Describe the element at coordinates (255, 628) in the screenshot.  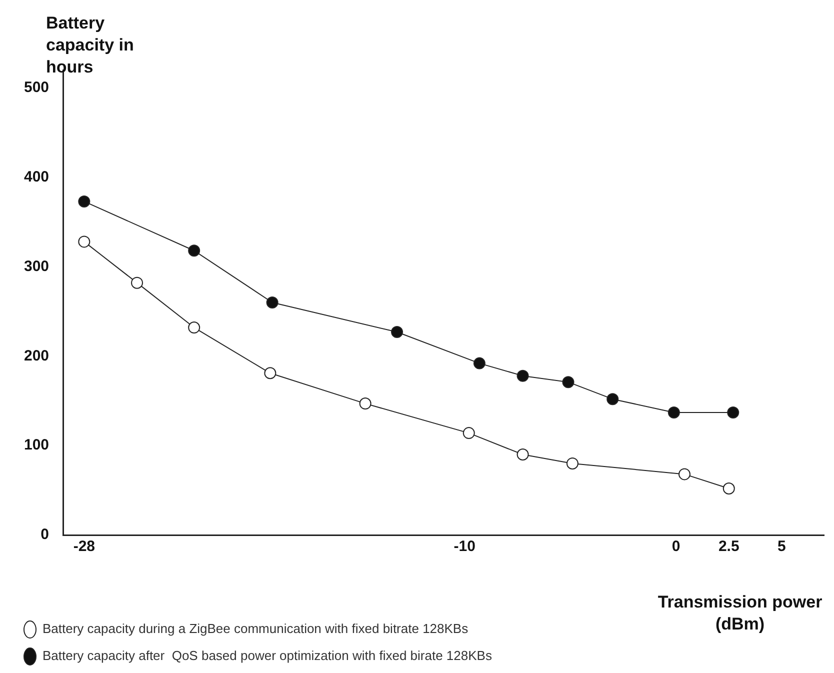
I see `legend-label: Battery capacity during a ZigBee communication with fixed bitrate 128KBs` at that location.